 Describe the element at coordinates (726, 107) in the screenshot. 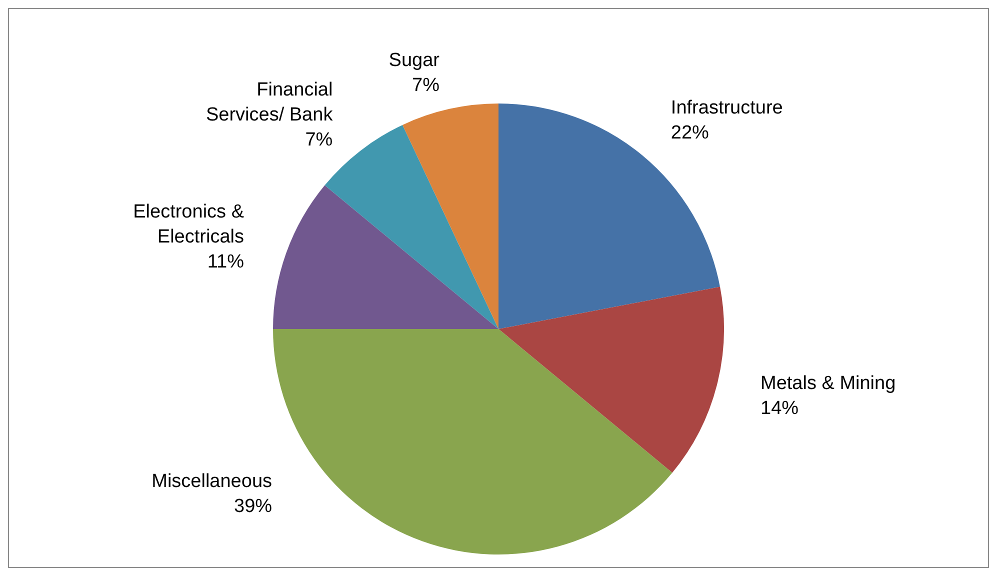

I see `slice-label: Infrastructure` at that location.